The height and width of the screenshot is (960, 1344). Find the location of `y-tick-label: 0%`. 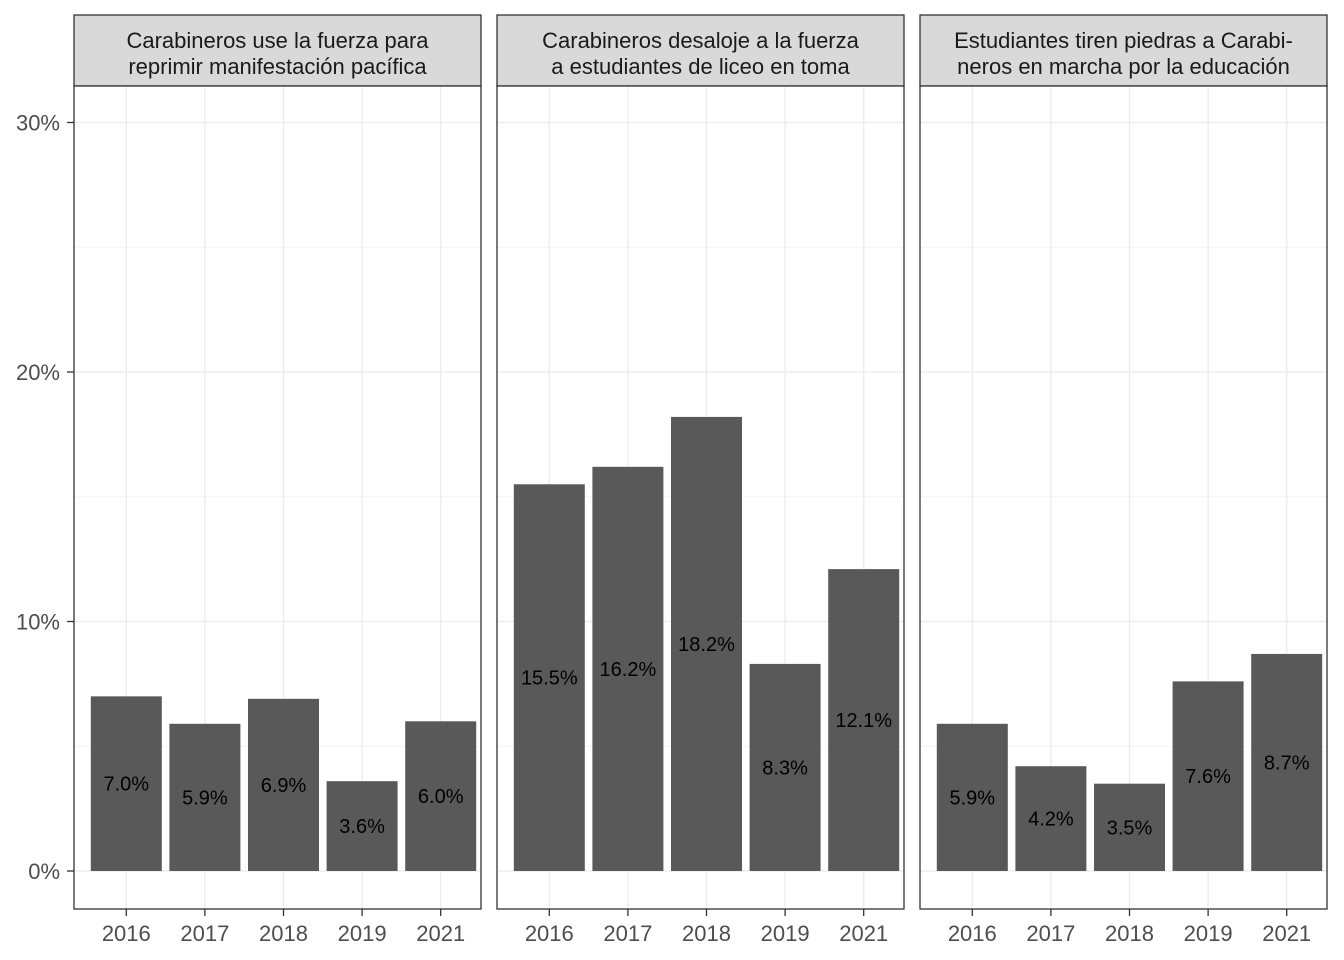

y-tick-label: 0% is located at coordinates (44, 871).